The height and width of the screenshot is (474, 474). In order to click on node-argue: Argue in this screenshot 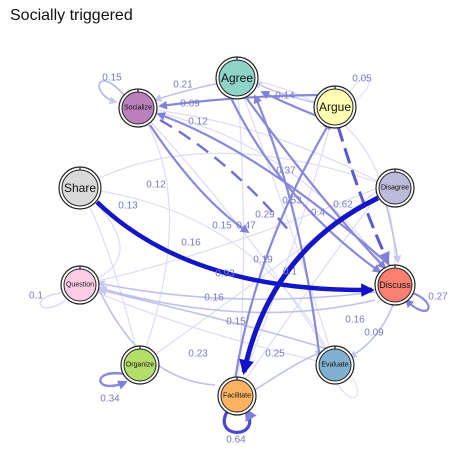, I will do `click(335, 107)`.